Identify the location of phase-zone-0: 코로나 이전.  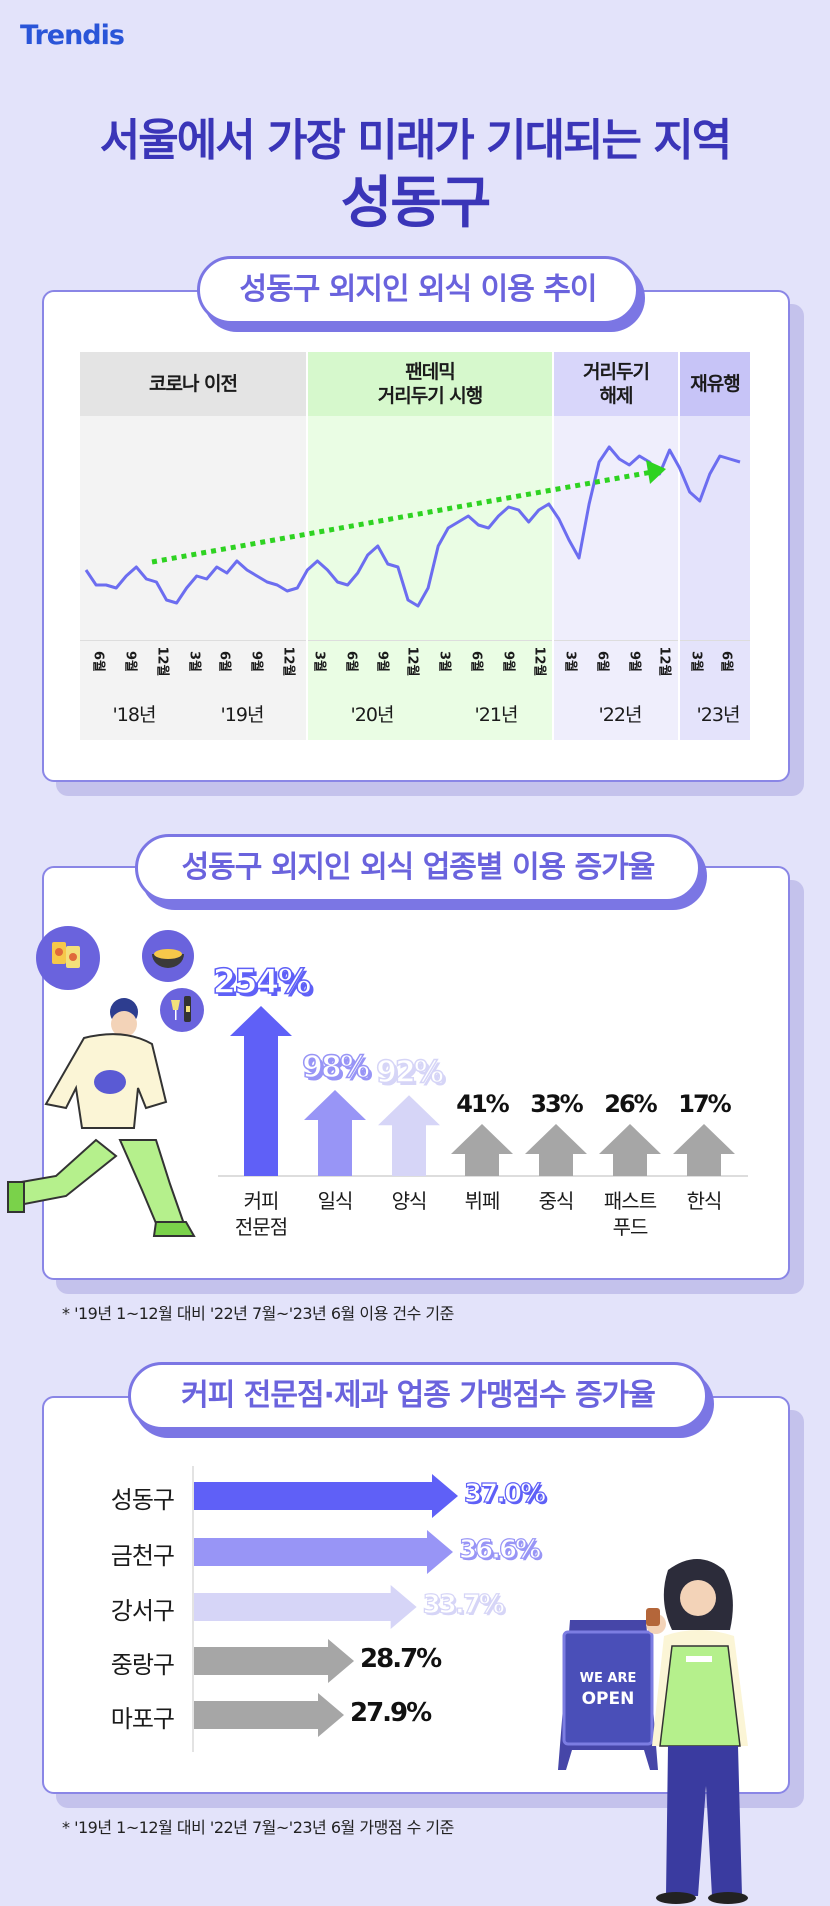
(193, 546).